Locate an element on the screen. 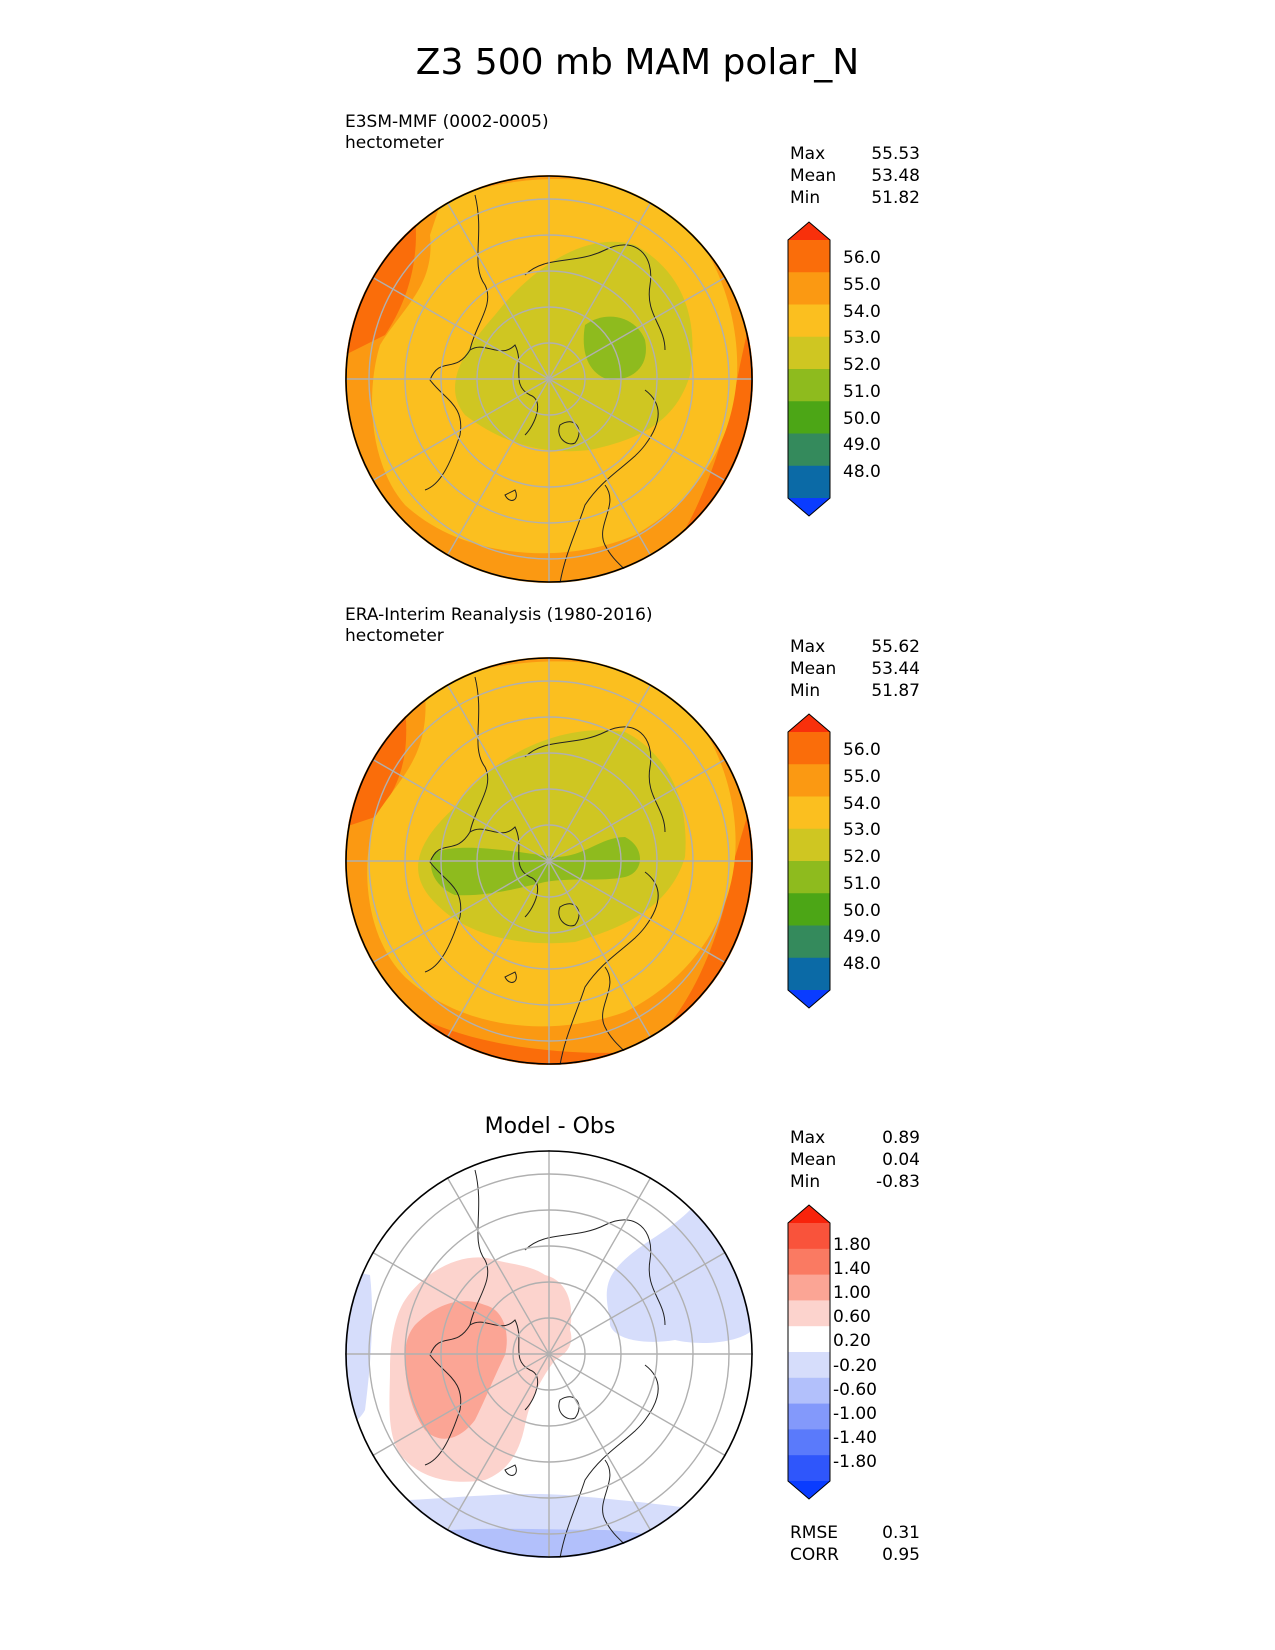  panel2-units: hectometer is located at coordinates (394, 636).